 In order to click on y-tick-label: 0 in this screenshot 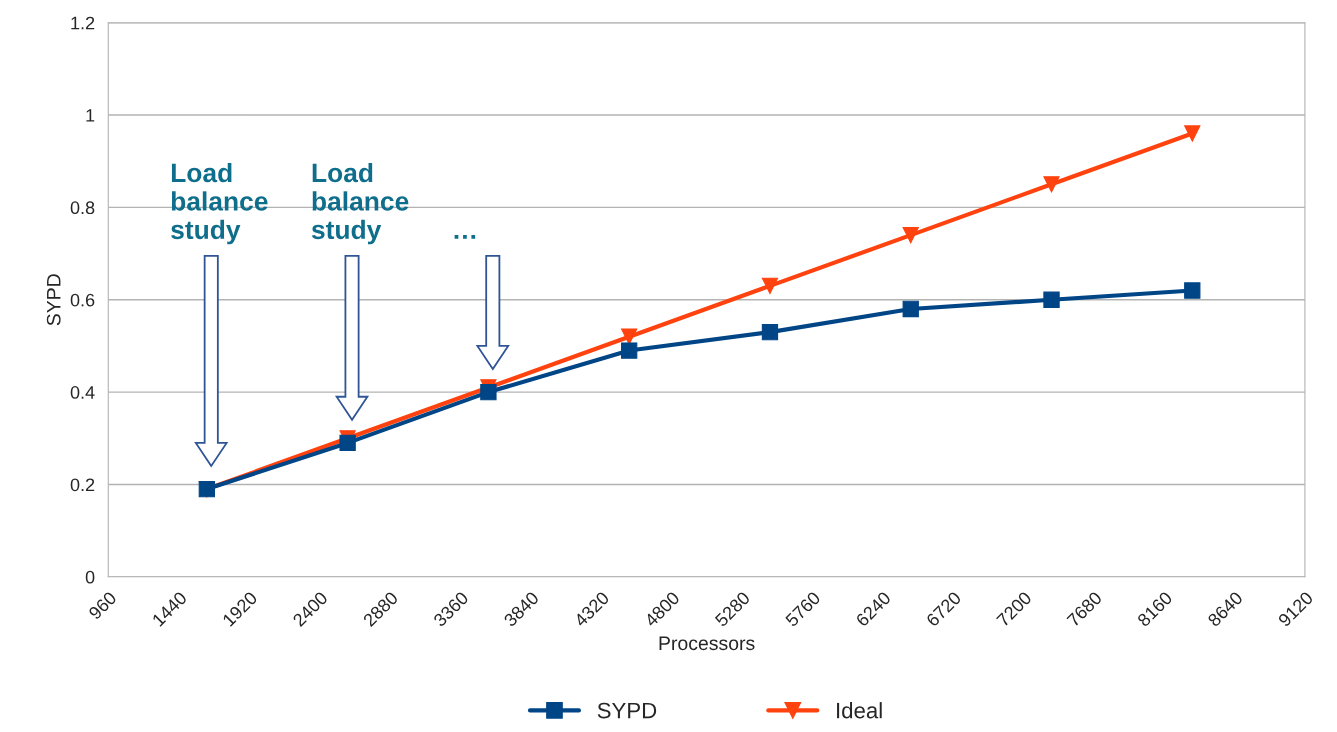, I will do `click(90, 577)`.